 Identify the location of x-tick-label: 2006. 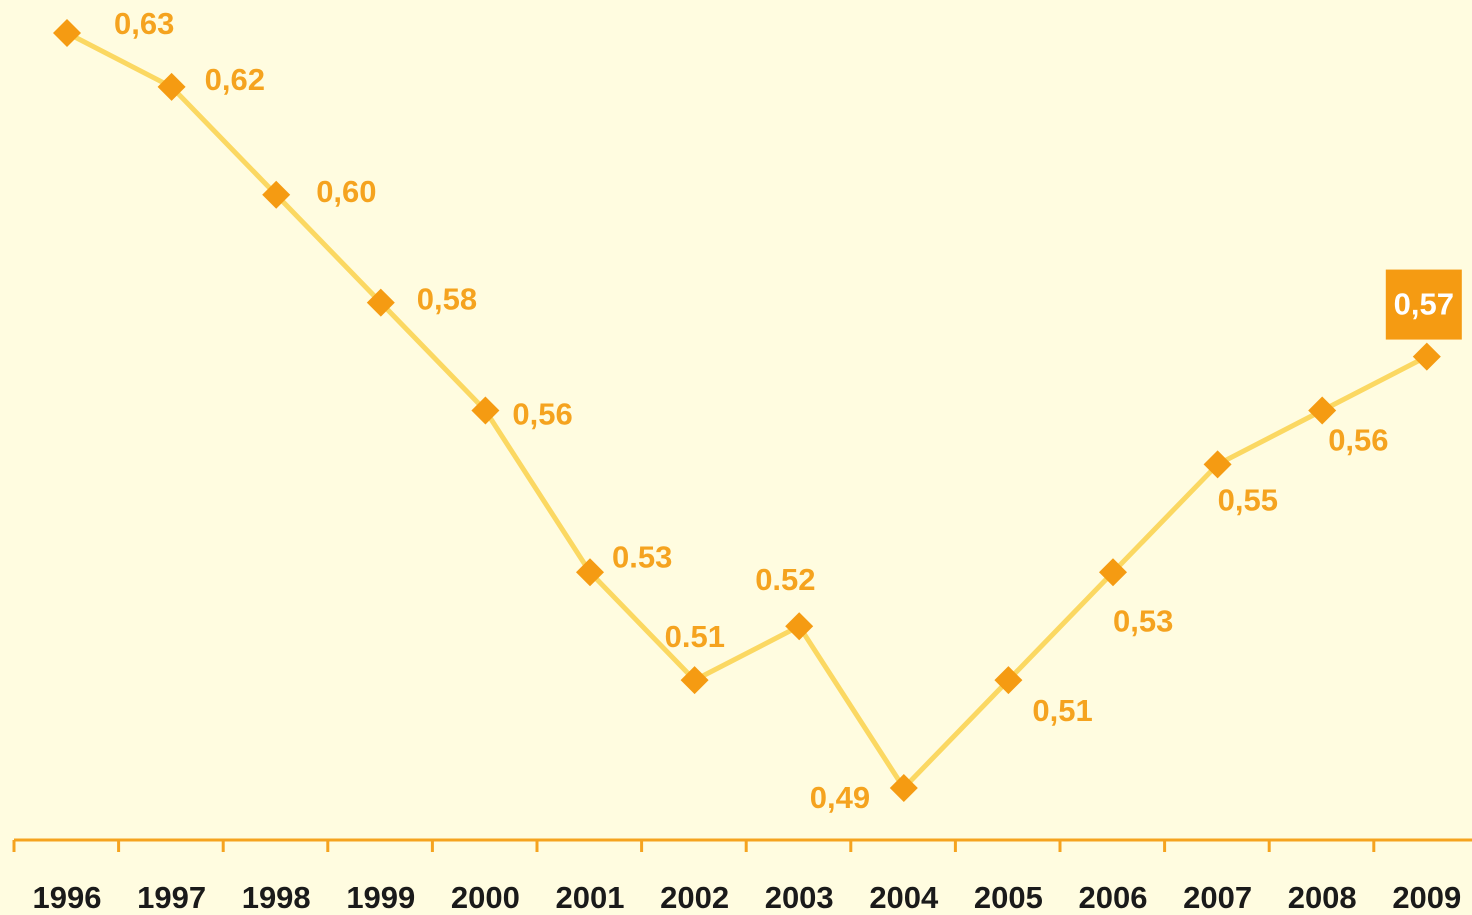
(1113, 897).